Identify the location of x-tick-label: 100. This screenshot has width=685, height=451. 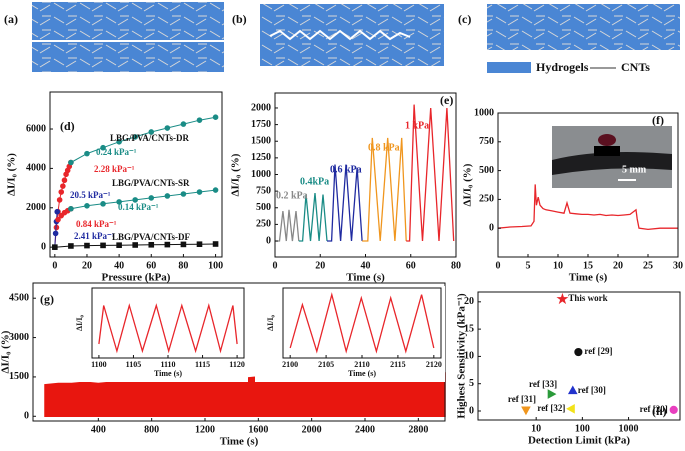
(215, 265).